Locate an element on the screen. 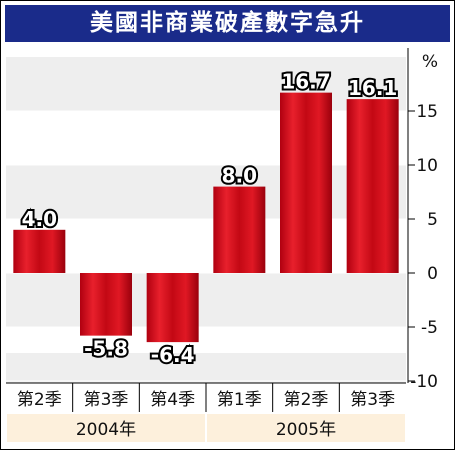 The width and height of the screenshot is (455, 450). x-axis: 第2季 第3季 第4季 第1季 第2季 第3季 2004年 2005年 is located at coordinates (206, 412).